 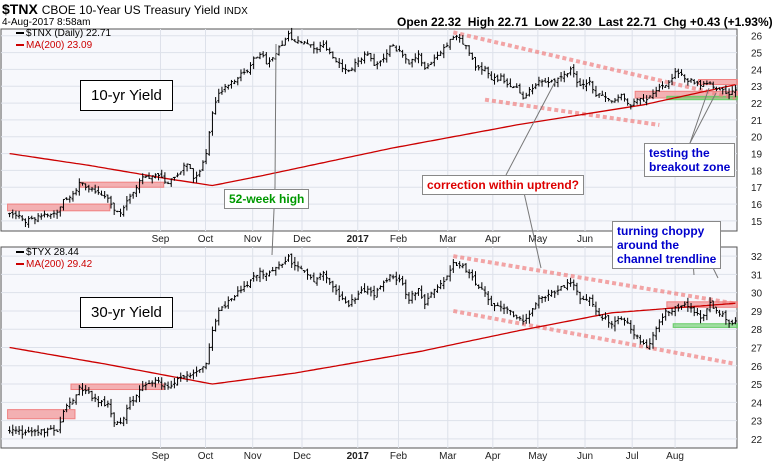 I want to click on chart-header: $TNX CBOE 10-Year US Treasury Yield INDX, so click(x=125, y=9).